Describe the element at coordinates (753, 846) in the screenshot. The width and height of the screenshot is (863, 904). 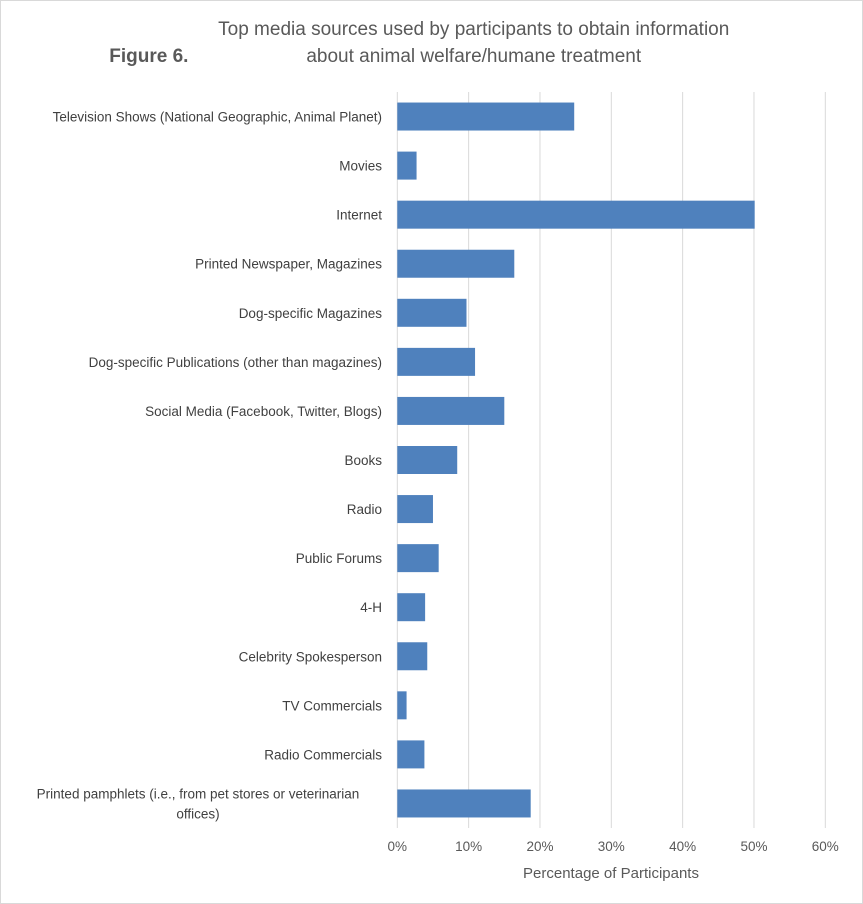
I see `x-tick-label: 50%` at that location.